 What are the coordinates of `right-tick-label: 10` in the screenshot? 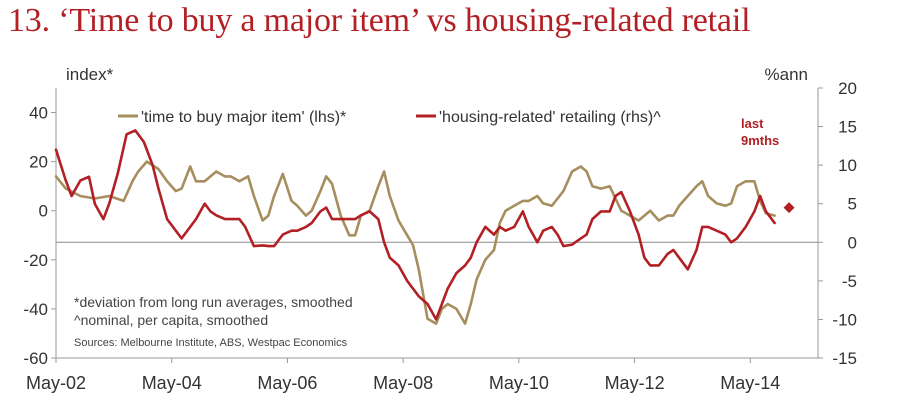 It's located at (847, 165).